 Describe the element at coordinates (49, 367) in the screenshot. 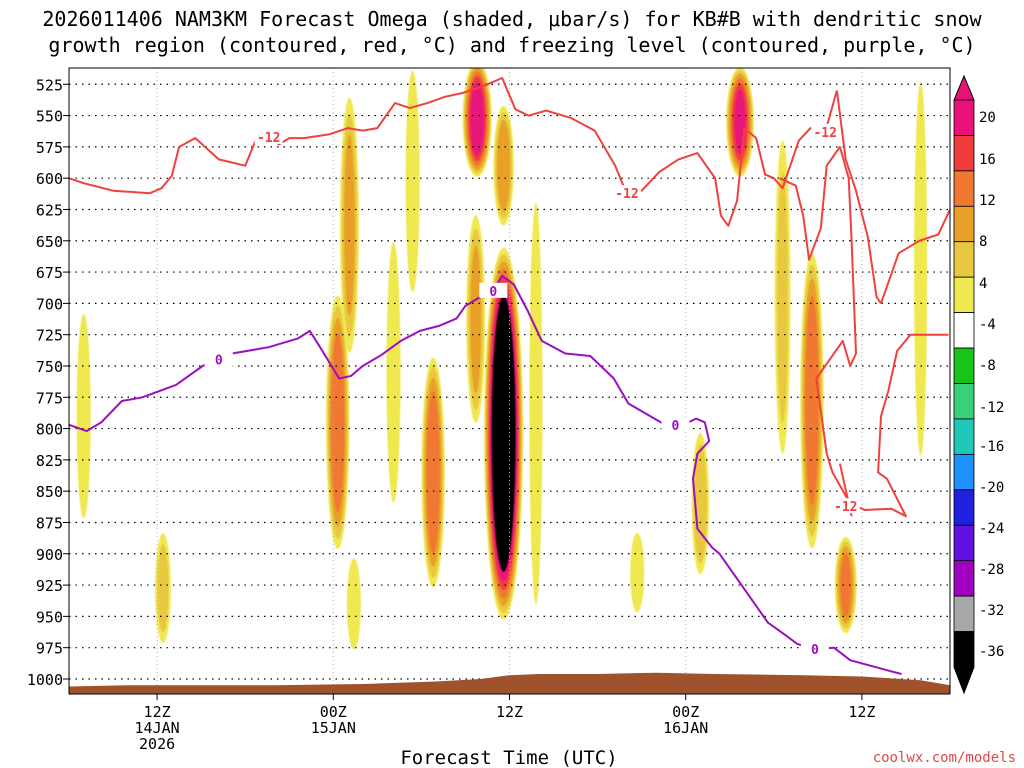

I see `ytick-label-750: 750` at that location.